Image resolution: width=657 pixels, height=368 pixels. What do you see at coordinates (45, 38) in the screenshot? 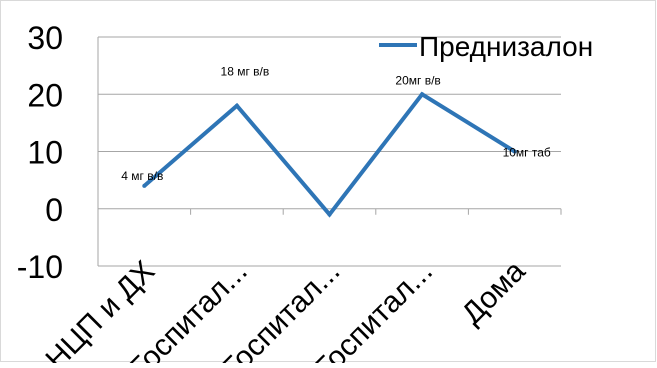
I see `y-tick-label: 30` at bounding box center [45, 38].